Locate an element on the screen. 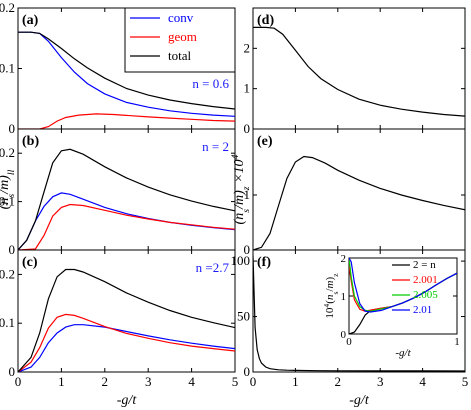  panel-d: 0 1 2 (d) is located at coordinates (355, 71).